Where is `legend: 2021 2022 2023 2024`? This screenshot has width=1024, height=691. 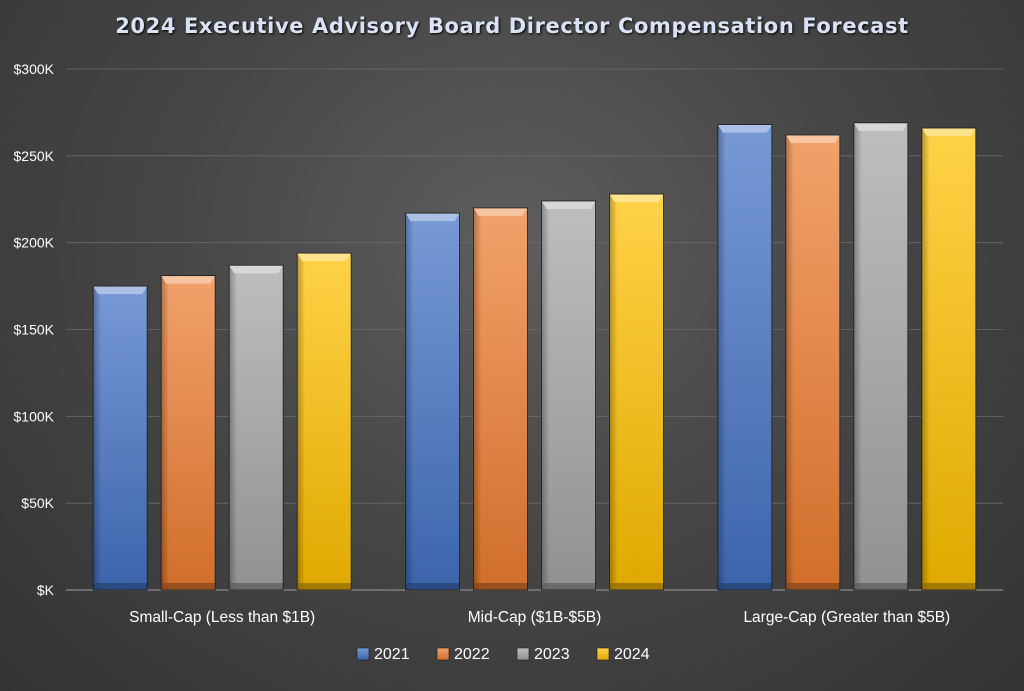
legend: 2021 2022 2023 2024 is located at coordinates (503, 654).